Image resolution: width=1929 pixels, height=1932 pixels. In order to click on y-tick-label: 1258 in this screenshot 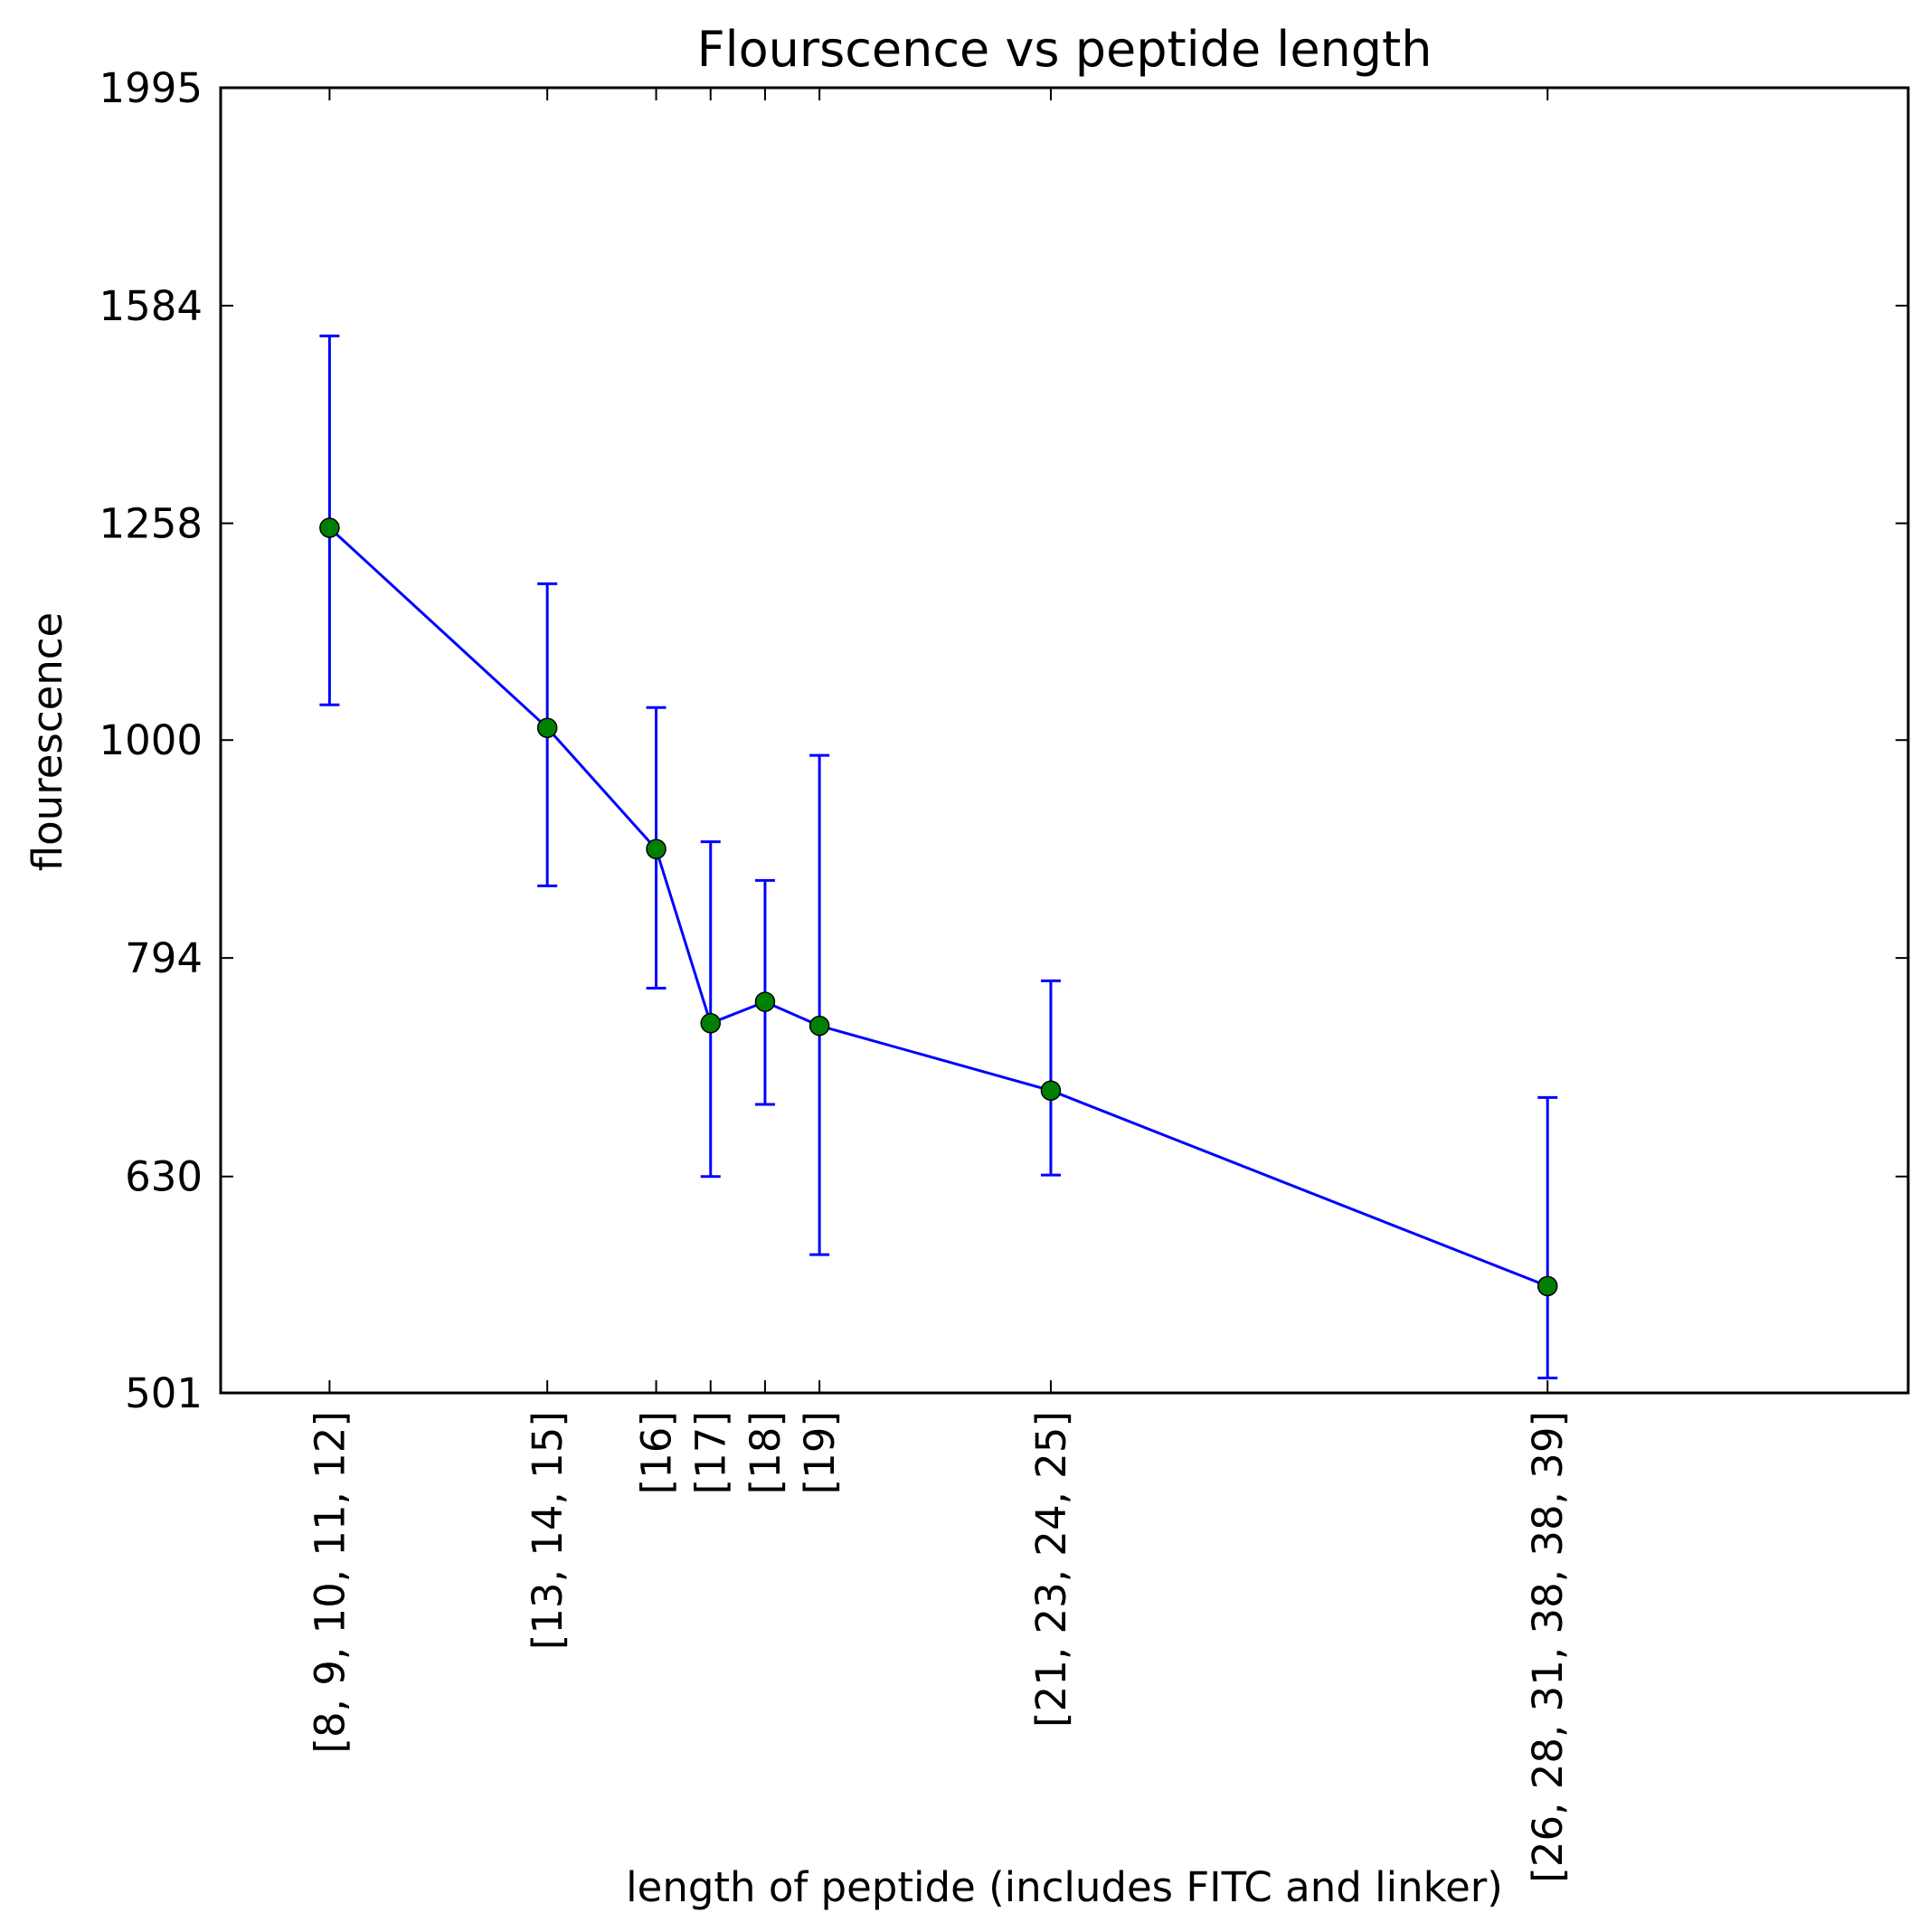, I will do `click(151, 524)`.